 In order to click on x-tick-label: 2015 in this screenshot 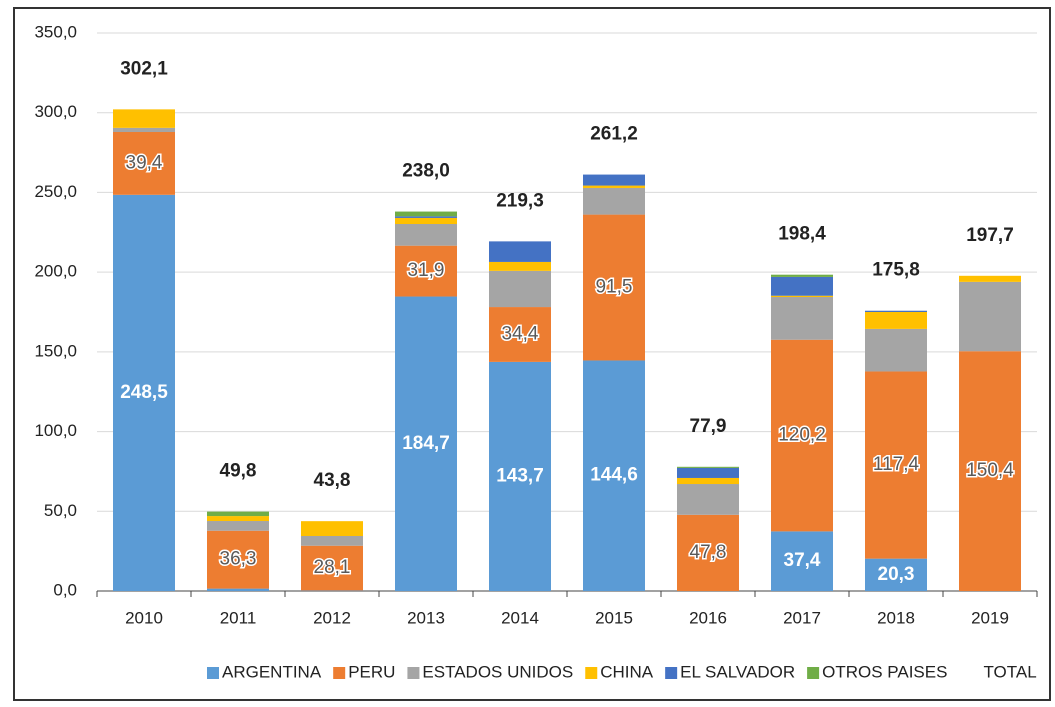, I will do `click(614, 617)`.